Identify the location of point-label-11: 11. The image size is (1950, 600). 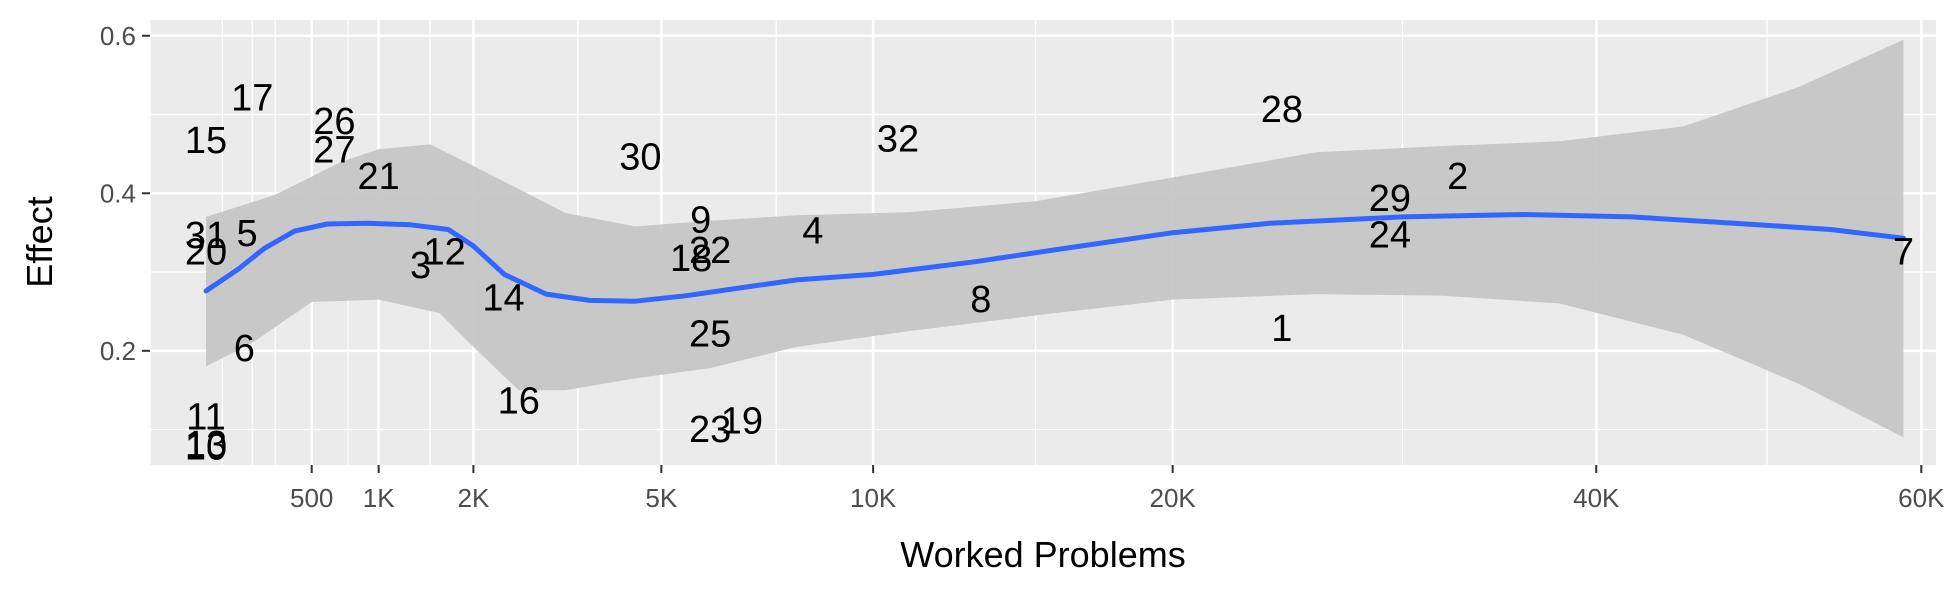
(205, 417).